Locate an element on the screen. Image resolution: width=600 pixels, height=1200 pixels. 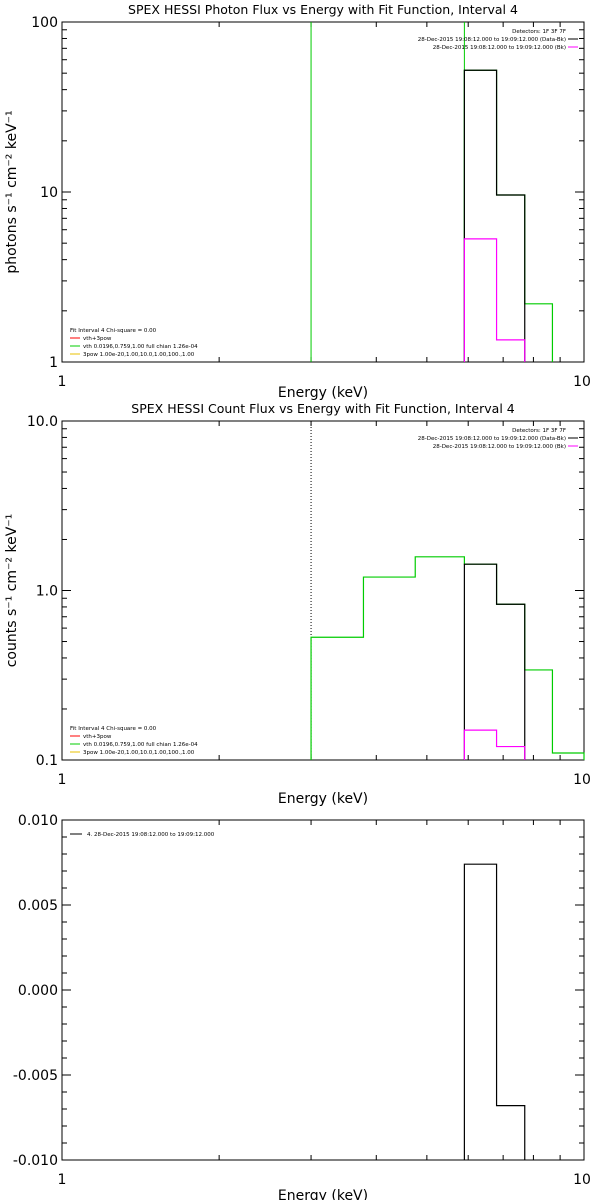
plot2-y-tick-label: 10.0 is located at coordinates (42, 422).